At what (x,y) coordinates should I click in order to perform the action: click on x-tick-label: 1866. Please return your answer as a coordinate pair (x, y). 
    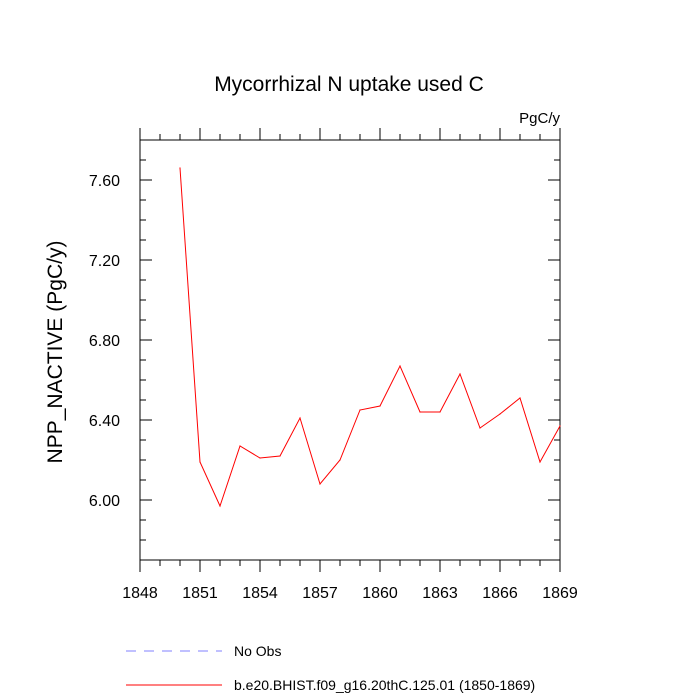
    Looking at the image, I should click on (500, 593).